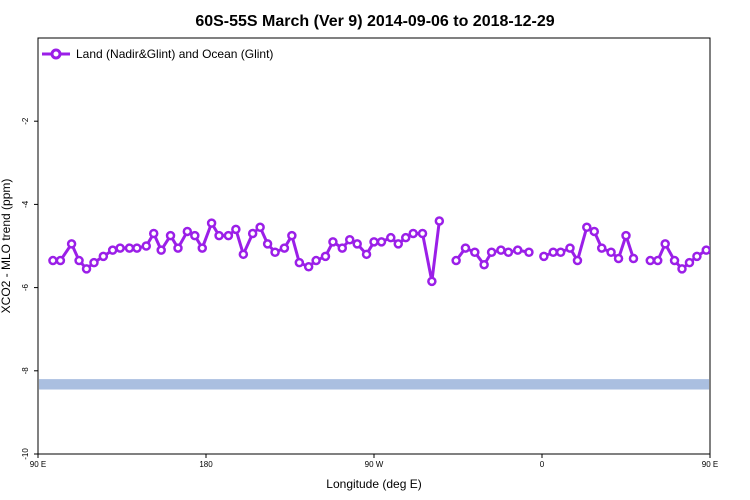 The width and height of the screenshot is (750, 500). I want to click on legend-series-label: Land (Nadir&Glint) and Ocean (Glint), so click(174, 54).